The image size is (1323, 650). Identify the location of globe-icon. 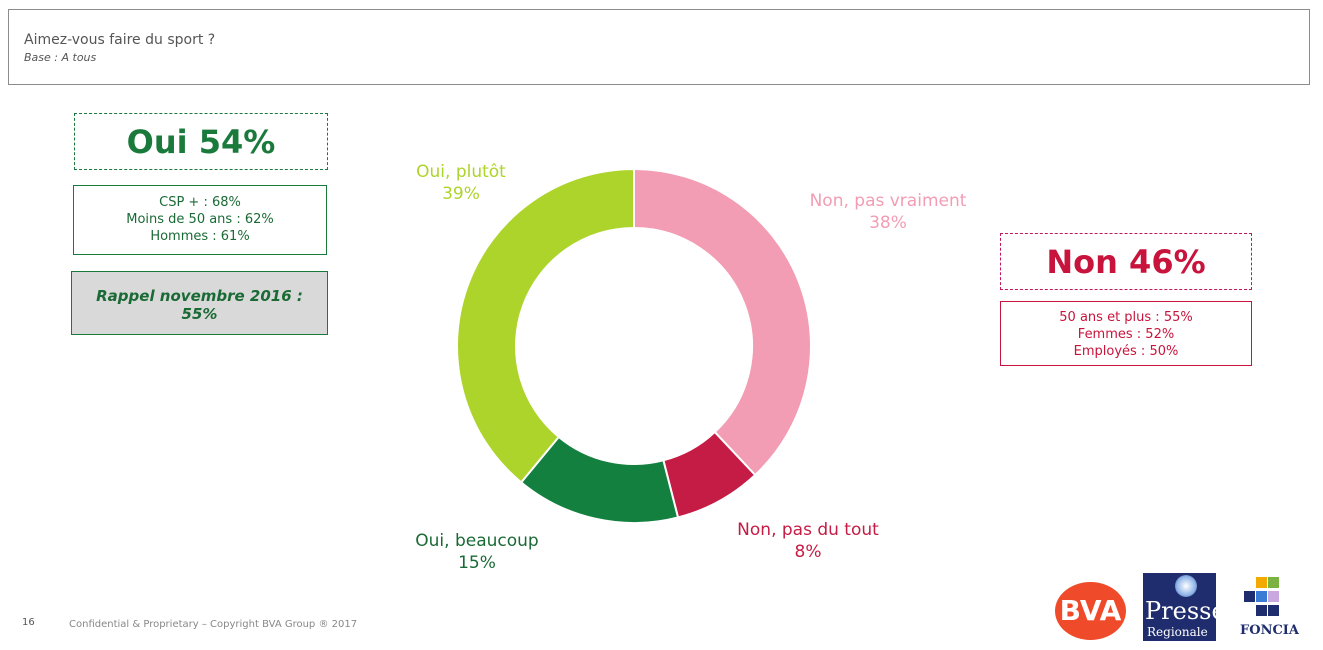
(1186, 586).